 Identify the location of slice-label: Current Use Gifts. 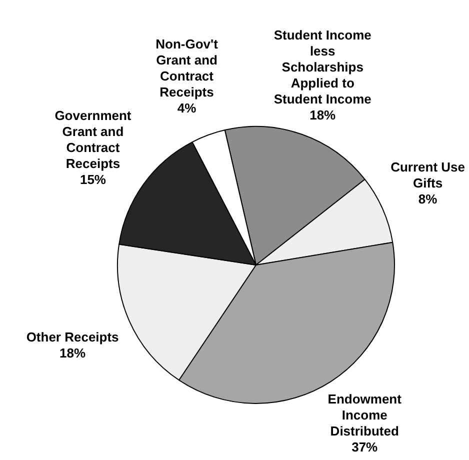
(428, 175).